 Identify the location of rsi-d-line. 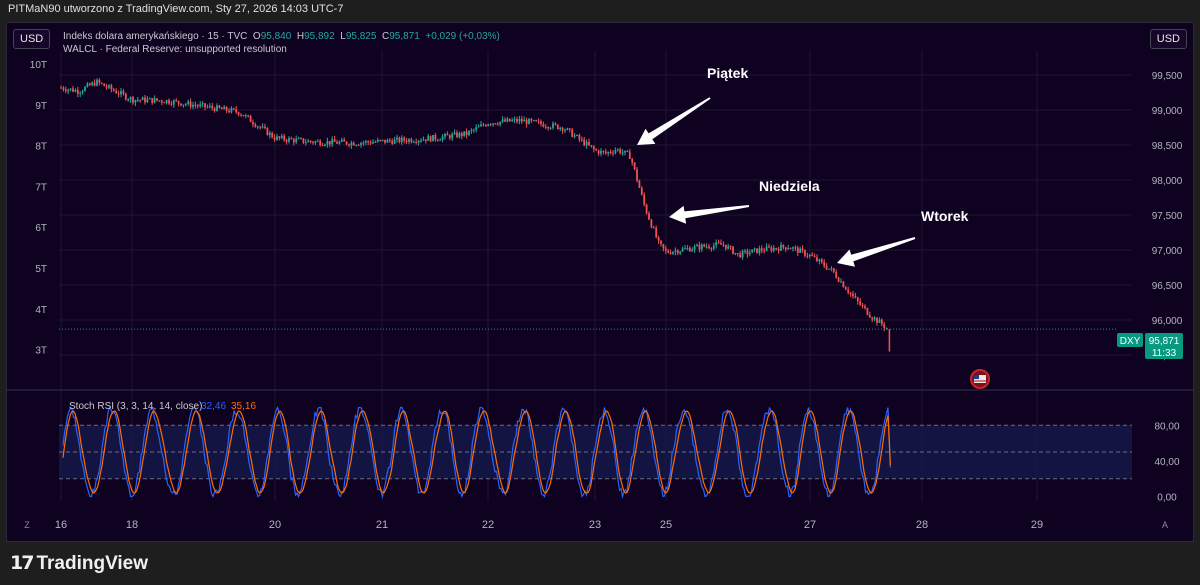
(476, 452).